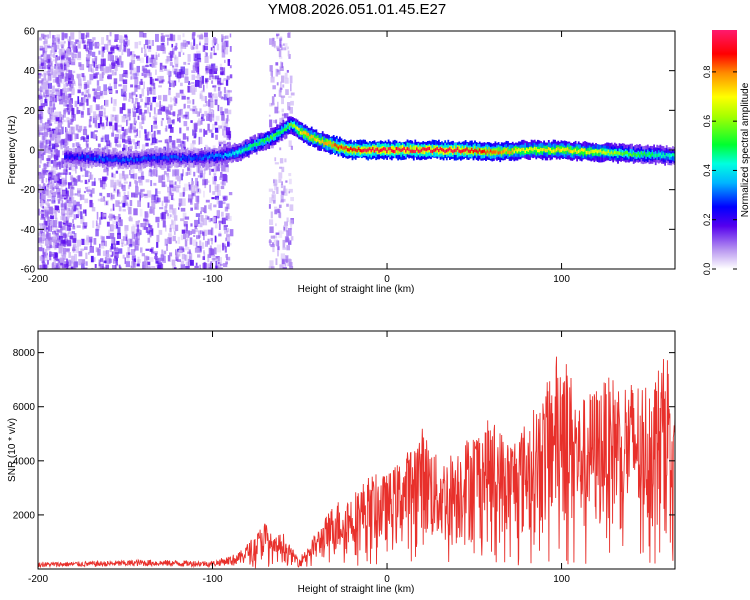 The image size is (750, 600). Describe the element at coordinates (707, 170) in the screenshot. I see `colorbar-tick-label: 0.4` at that location.